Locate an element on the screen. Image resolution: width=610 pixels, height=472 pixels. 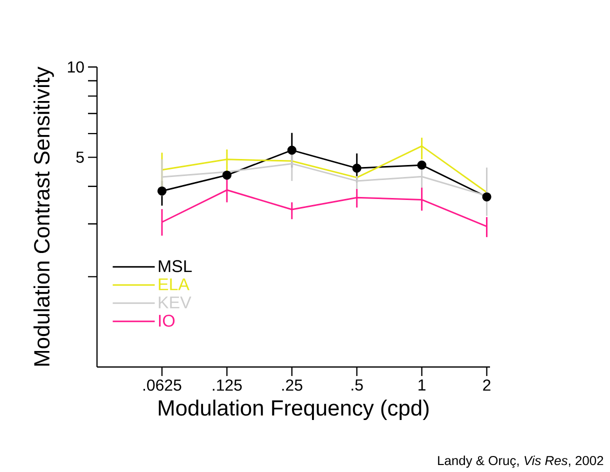
x-tick-label: .5 is located at coordinates (357, 385).